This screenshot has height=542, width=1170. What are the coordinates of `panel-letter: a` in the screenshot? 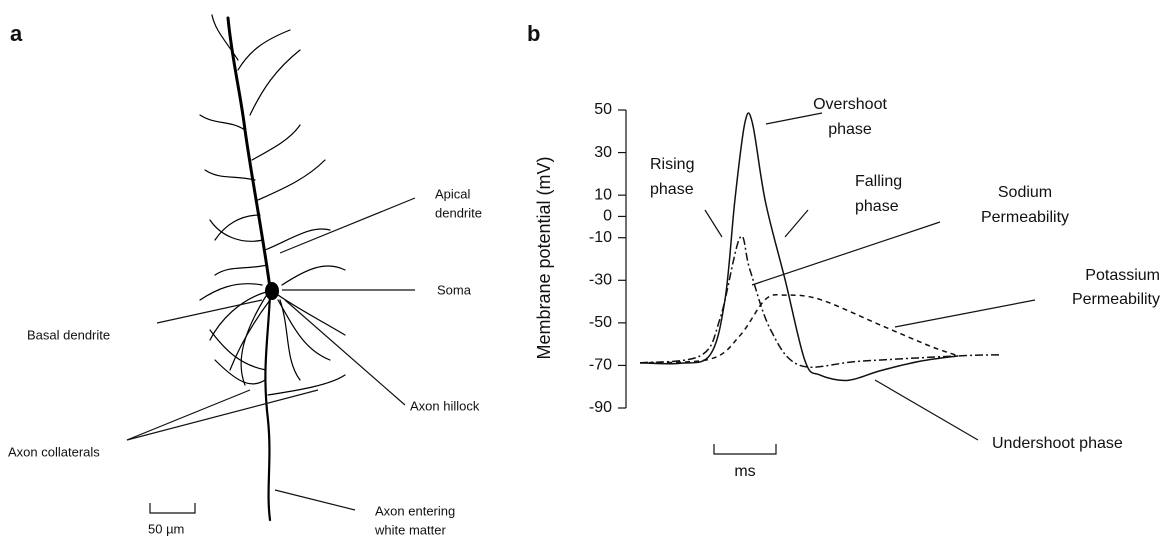 It's located at (16, 33).